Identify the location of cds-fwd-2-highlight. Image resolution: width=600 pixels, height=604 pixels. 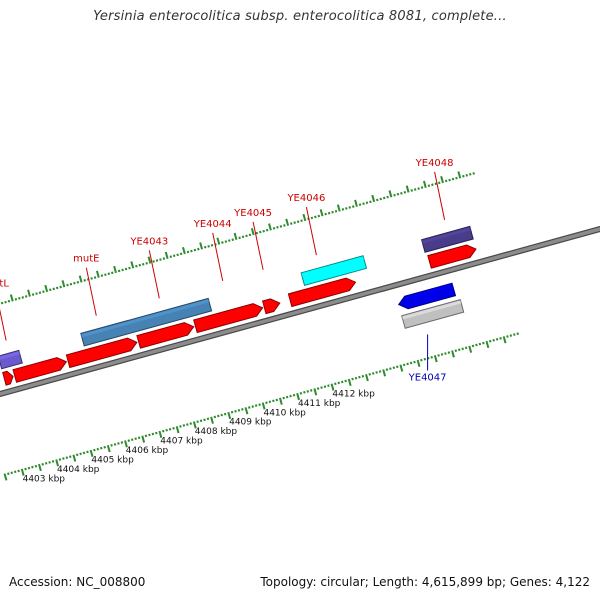
(36, 366).